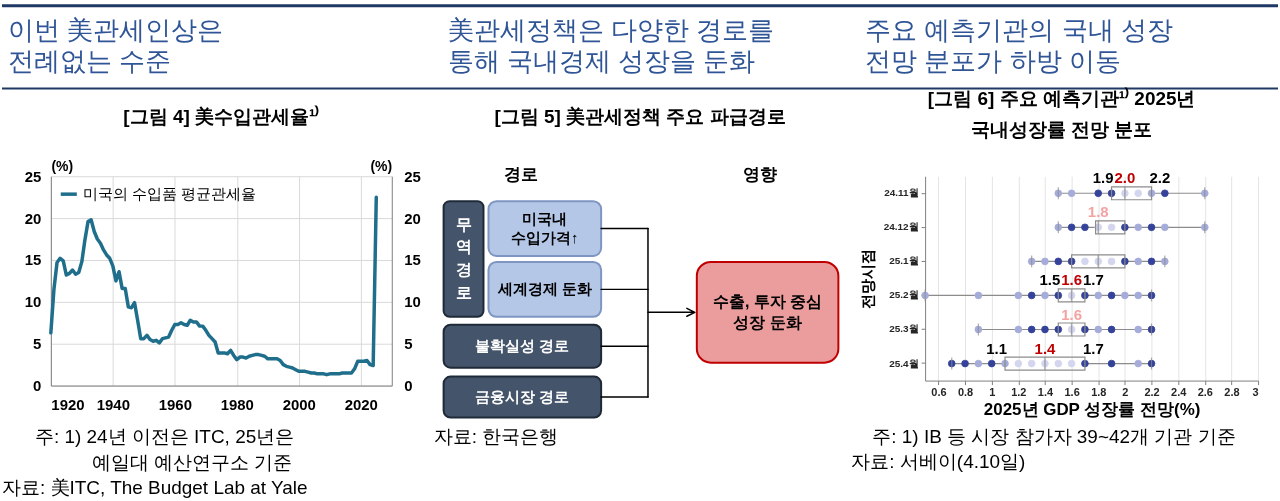  I want to click on text: 경로, so click(521, 175).